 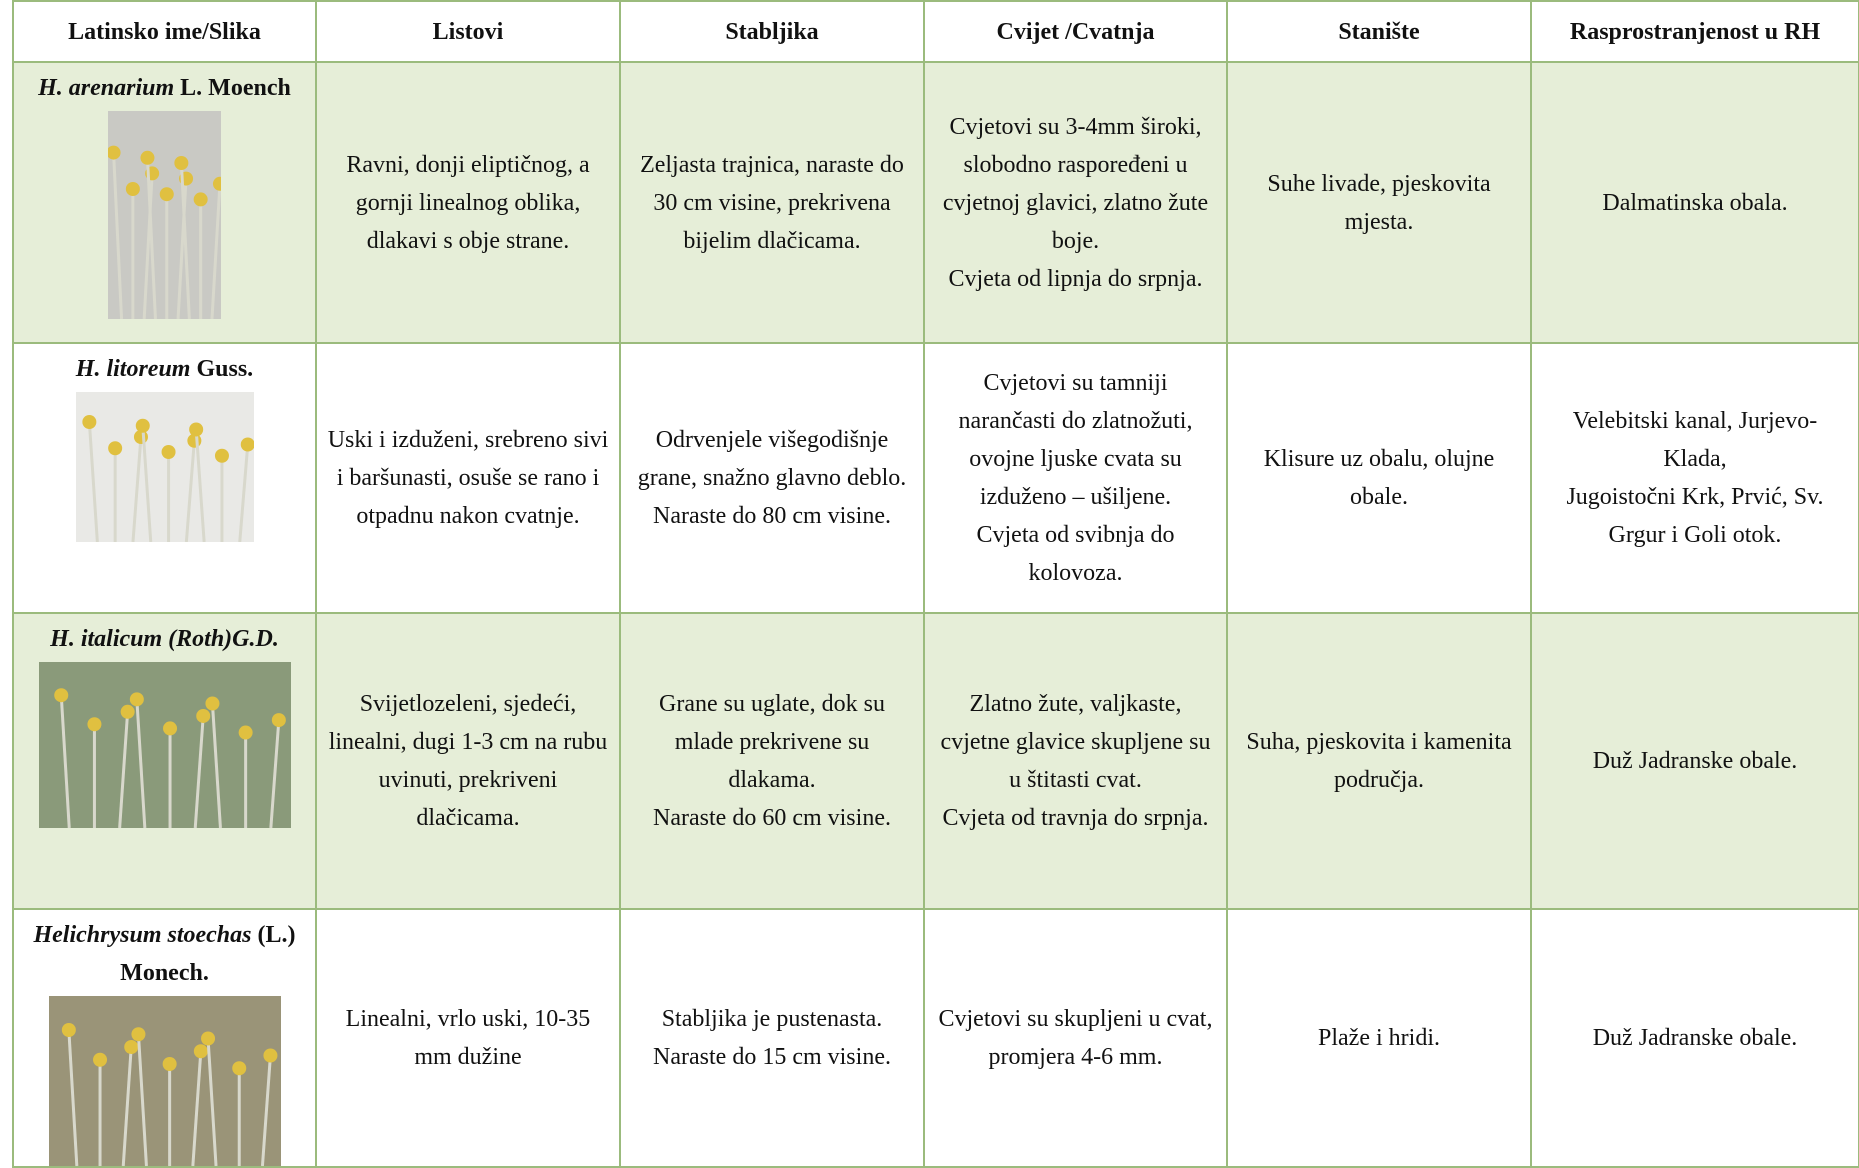 I want to click on cell-text: Suha, pjeskovita i kamenita područja., so click(x=1379, y=761).